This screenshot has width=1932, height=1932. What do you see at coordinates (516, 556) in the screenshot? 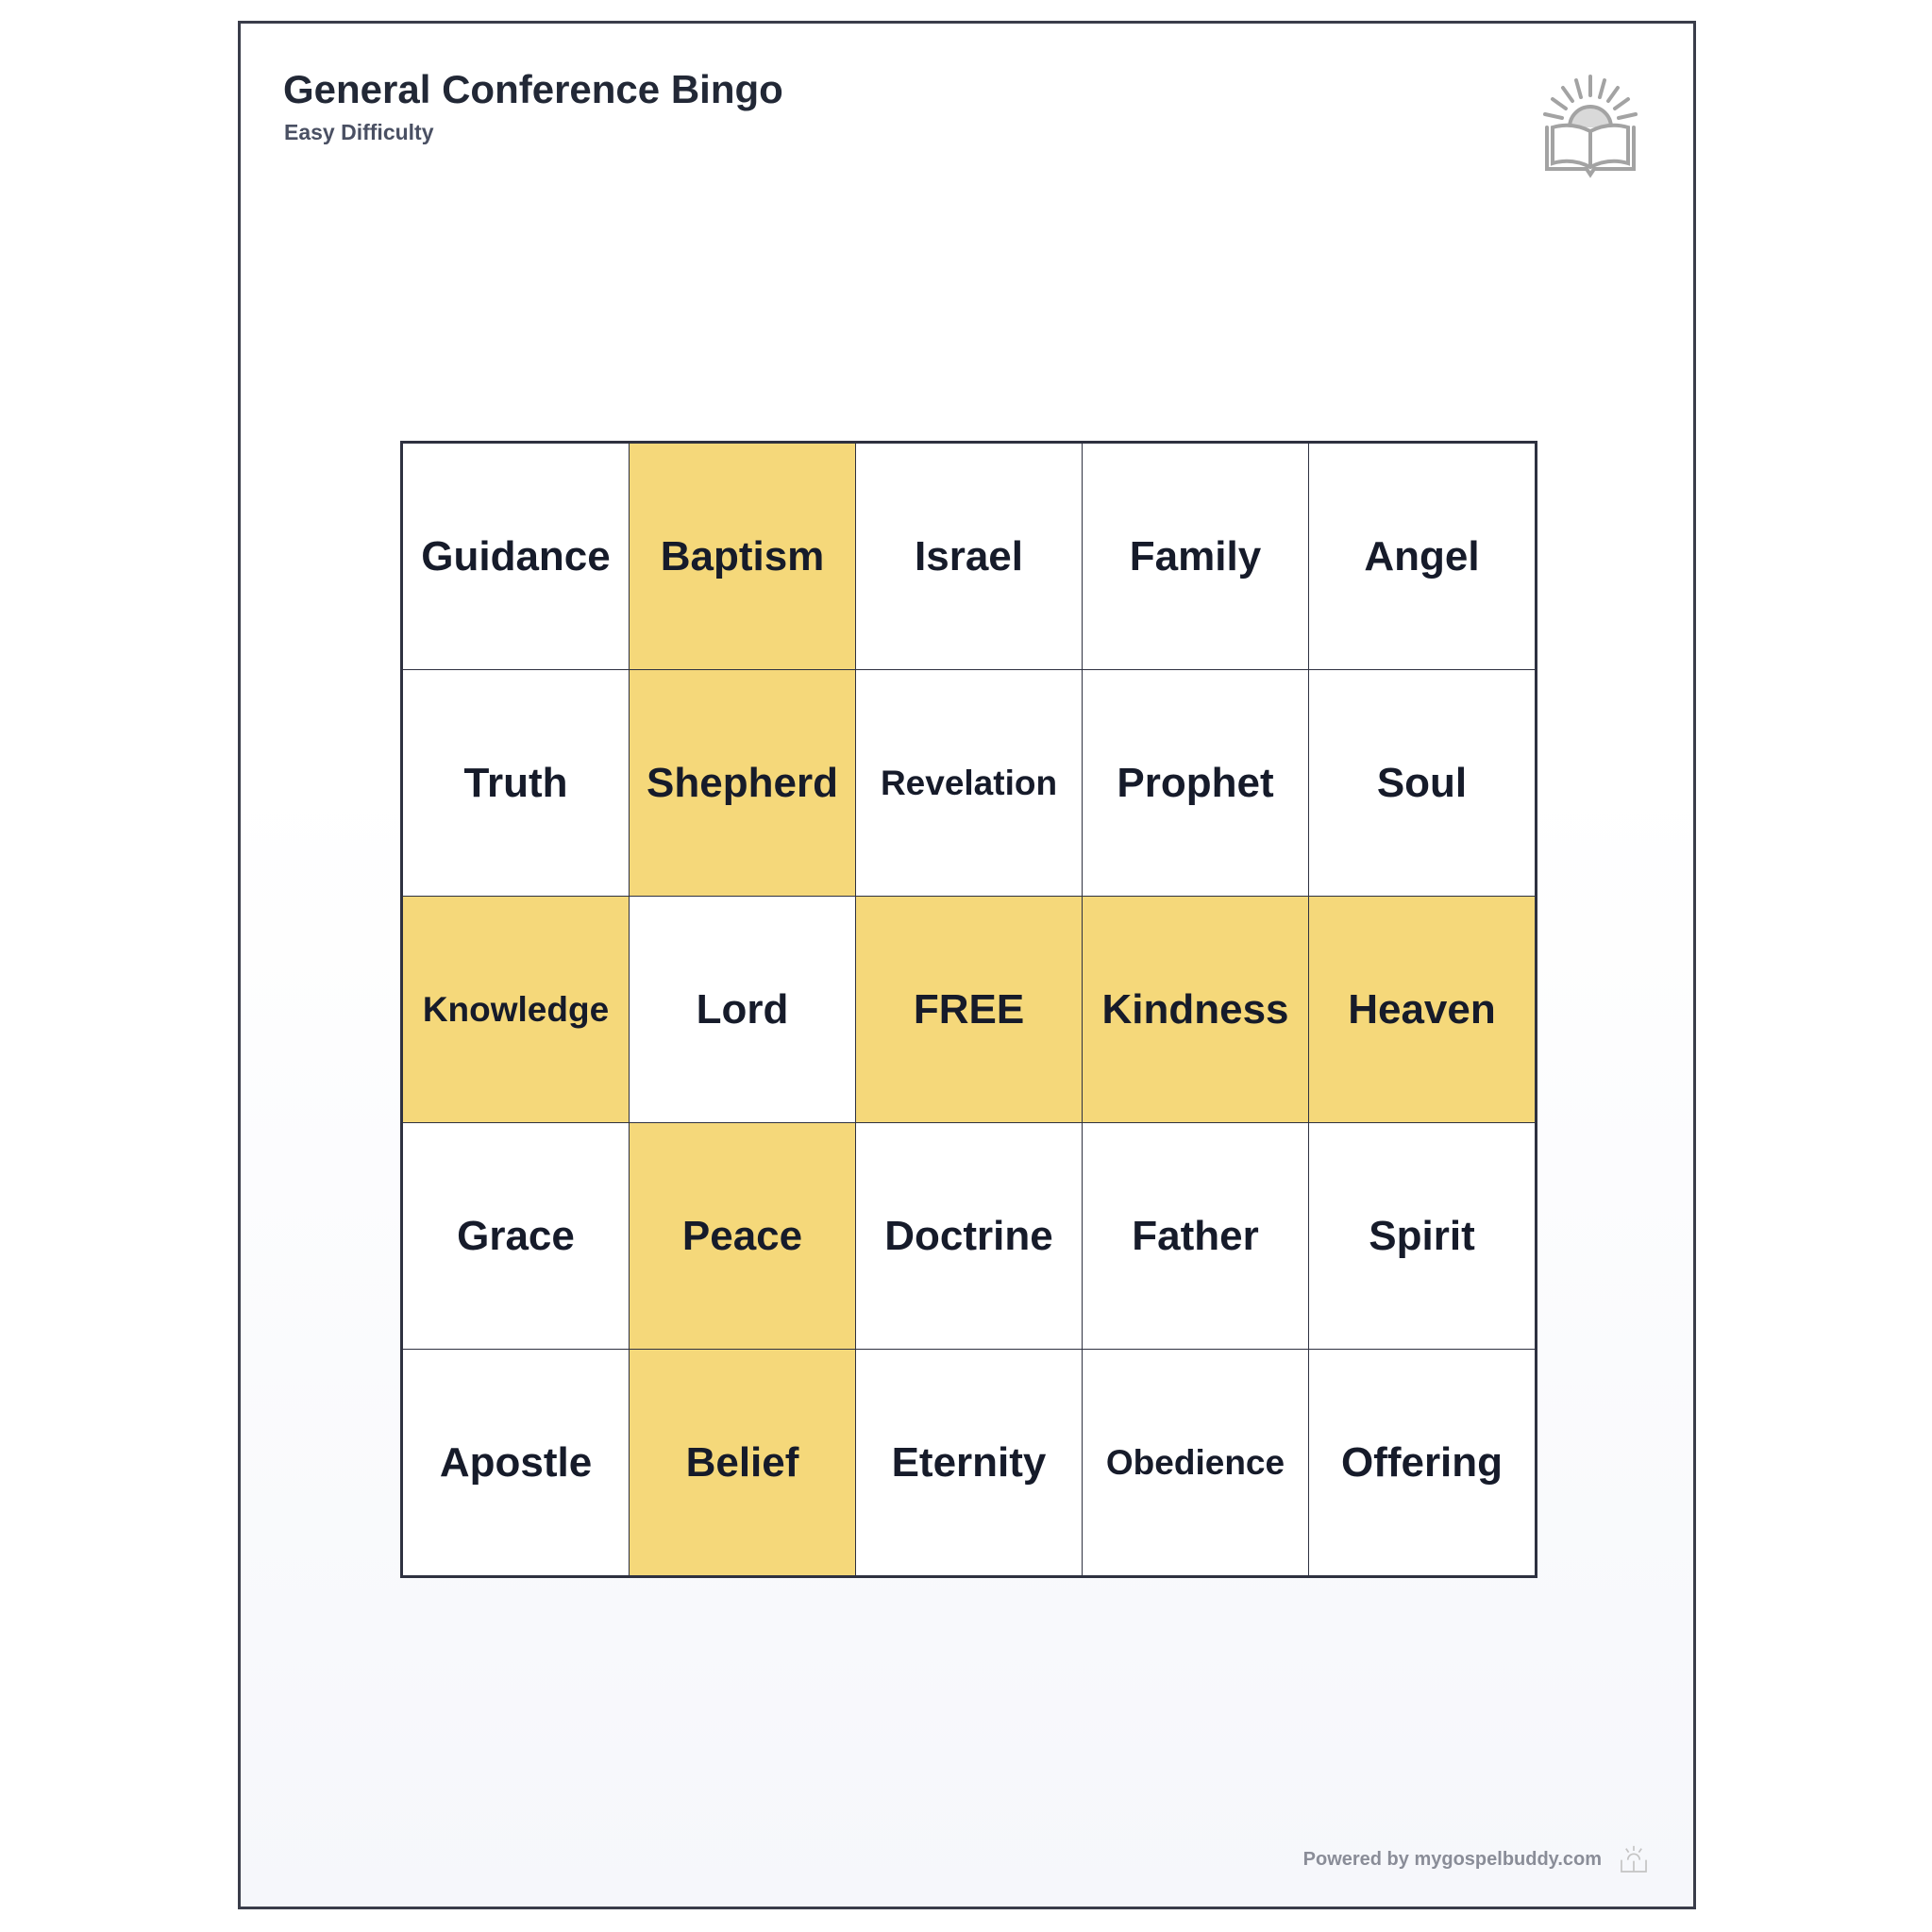
I see `bingo-cell: Guidance` at bounding box center [516, 556].